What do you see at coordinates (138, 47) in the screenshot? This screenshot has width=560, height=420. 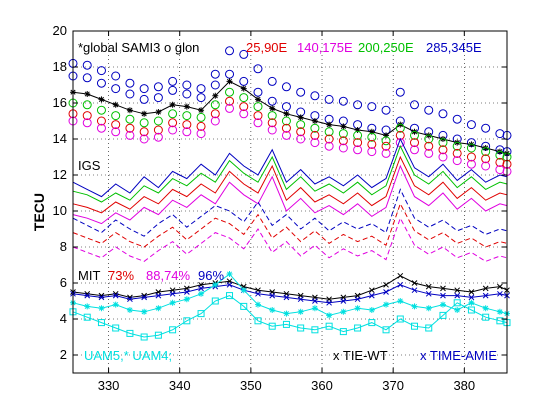 I see `annotation-sami3: *global SAMI3 o glon` at bounding box center [138, 47].